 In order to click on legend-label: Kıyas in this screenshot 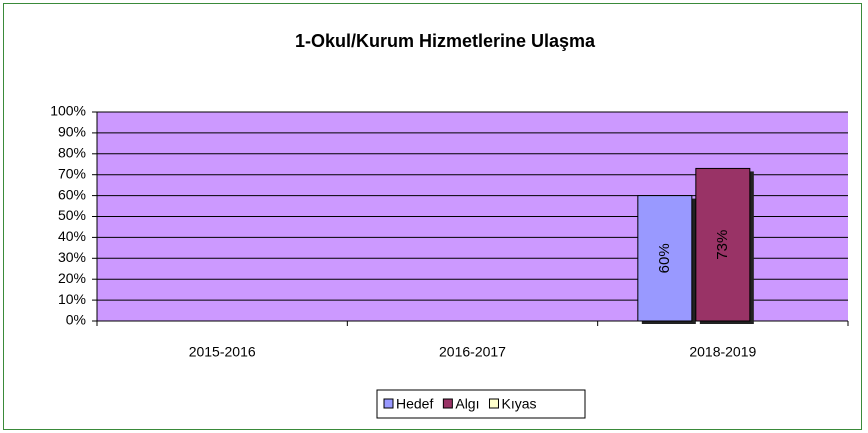, I will do `click(518, 404)`.